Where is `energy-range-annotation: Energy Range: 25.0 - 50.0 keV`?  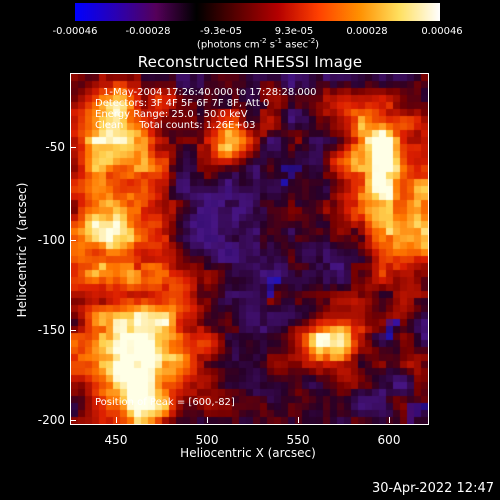 energy-range-annotation: Energy Range: 25.0 - 50.0 keV is located at coordinates (171, 114).